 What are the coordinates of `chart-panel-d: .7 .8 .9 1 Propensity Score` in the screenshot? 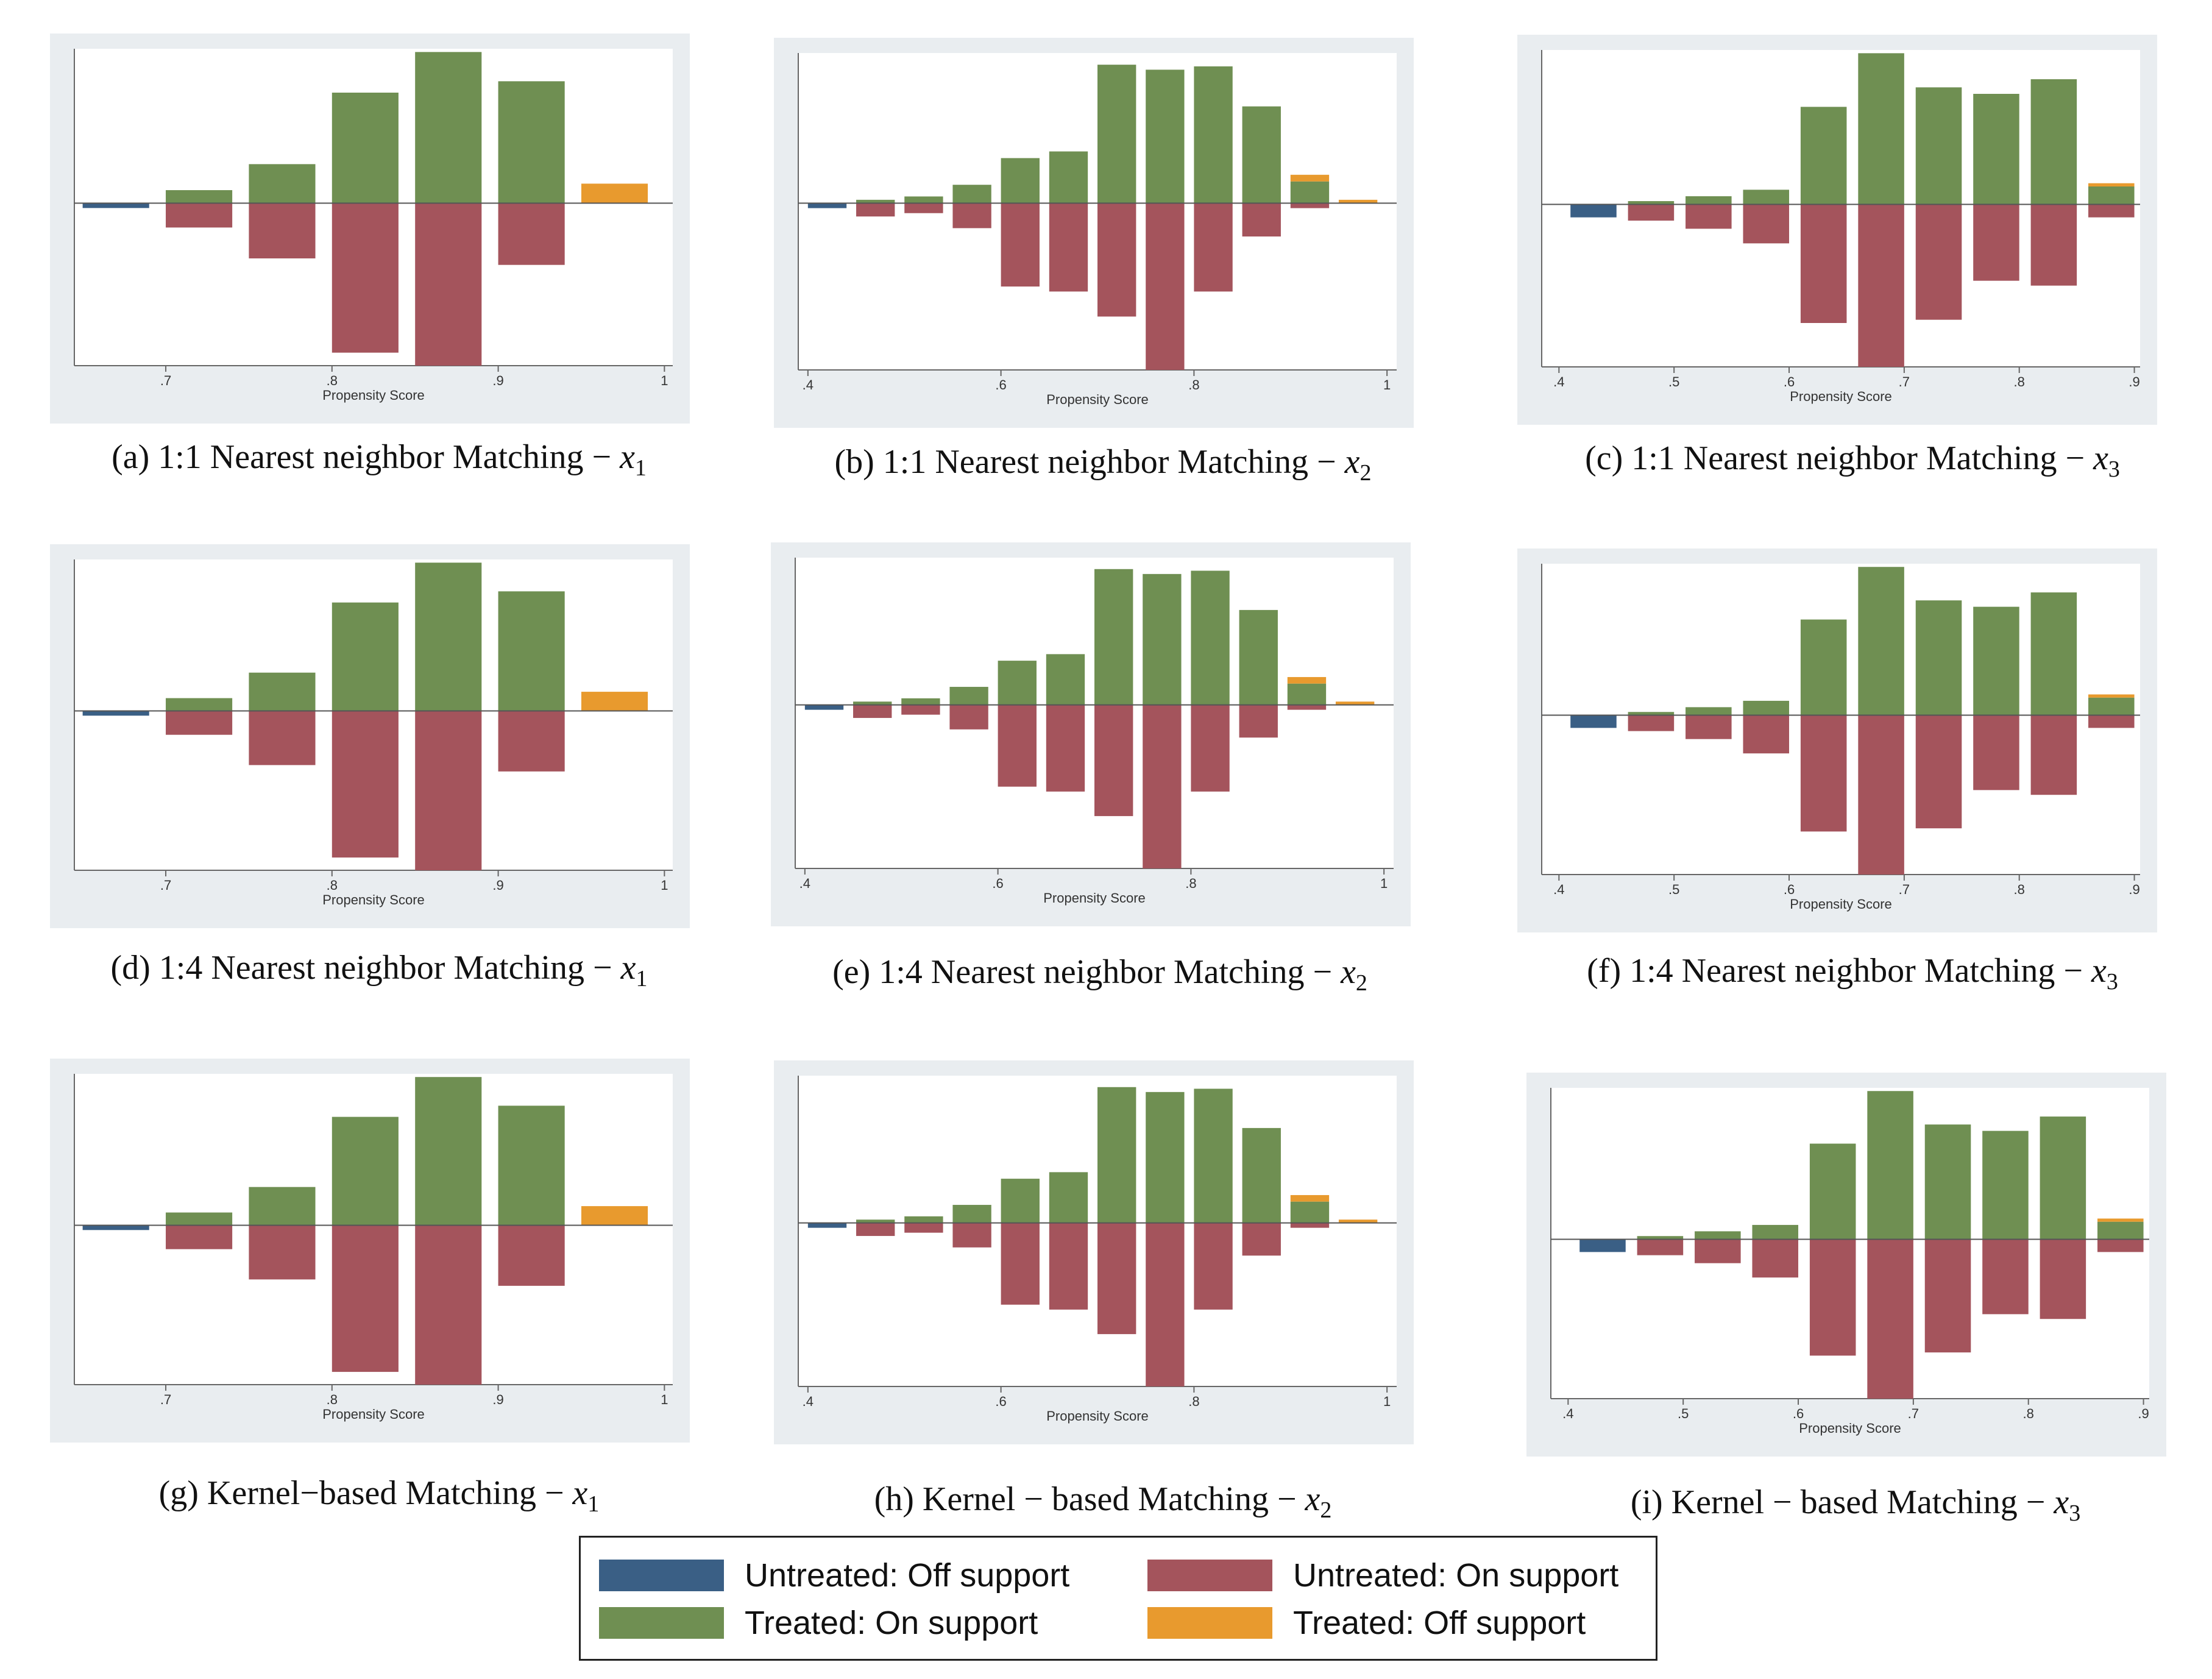 It's located at (370, 736).